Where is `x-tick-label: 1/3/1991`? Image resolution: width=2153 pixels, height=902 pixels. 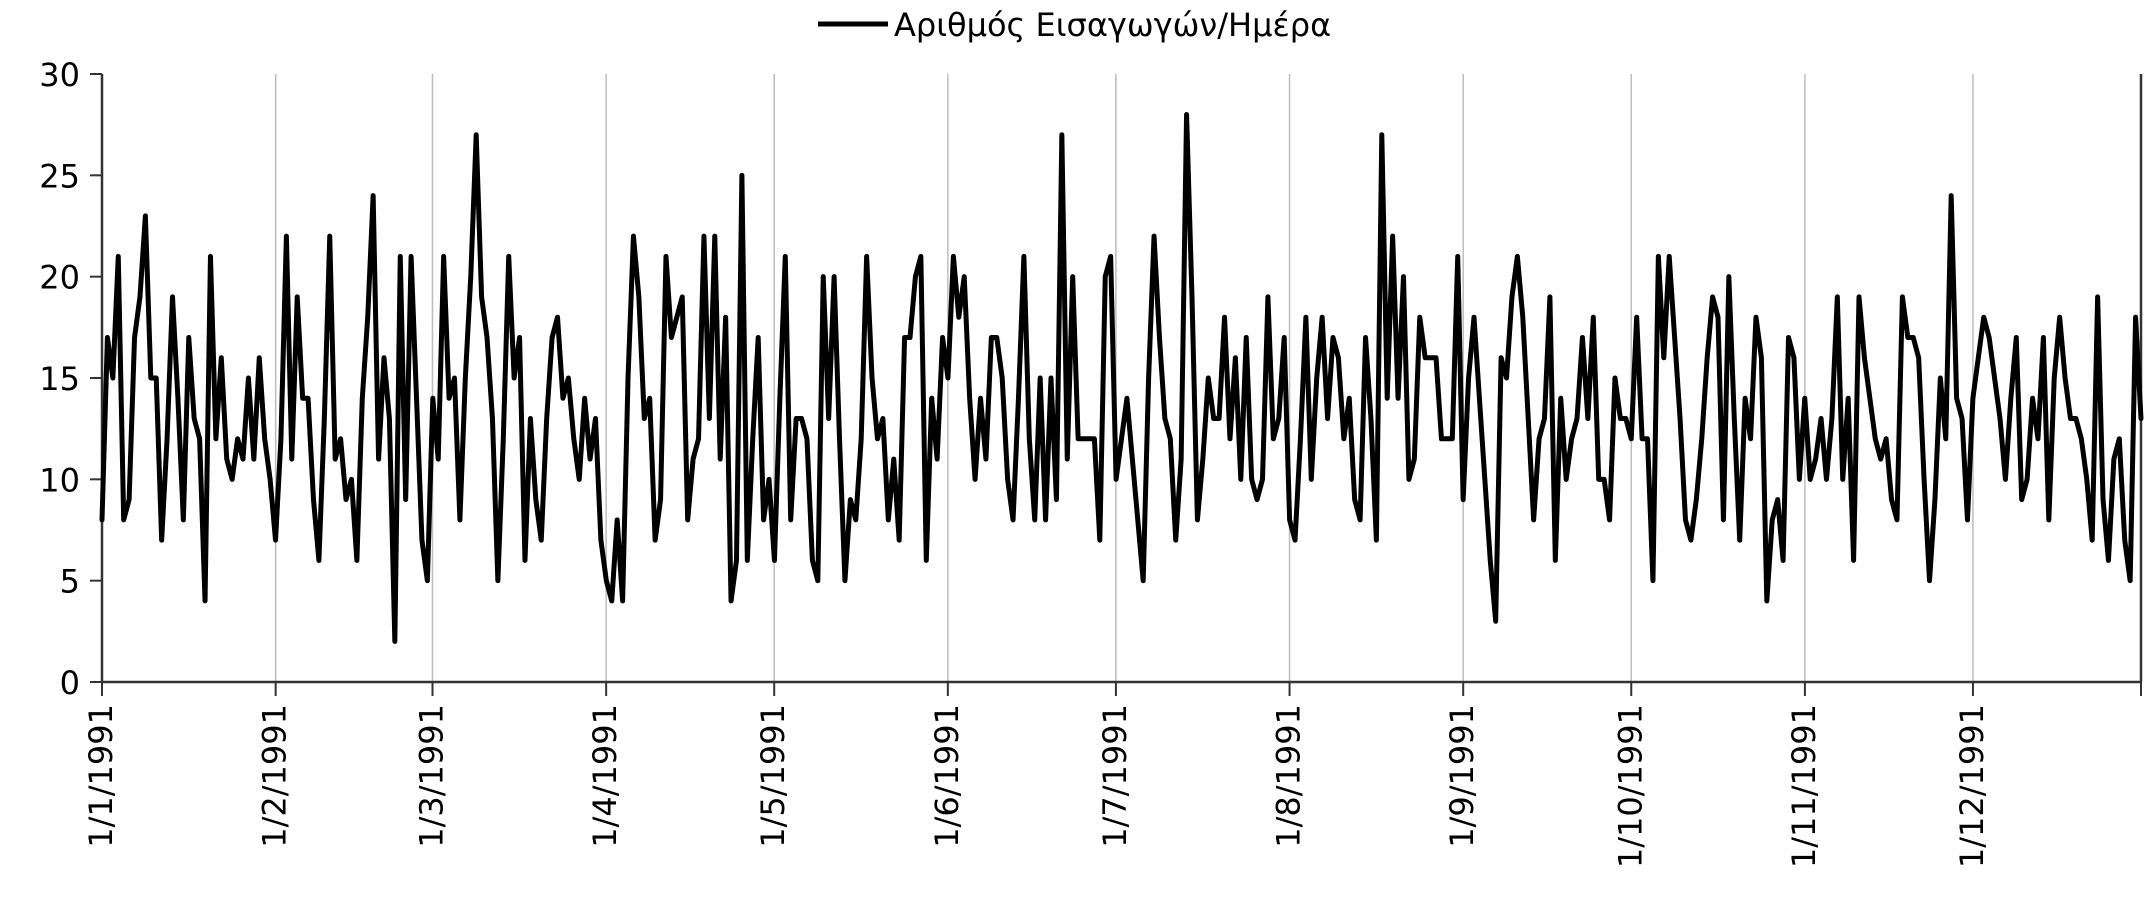
x-tick-label: 1/3/1991 is located at coordinates (431, 776).